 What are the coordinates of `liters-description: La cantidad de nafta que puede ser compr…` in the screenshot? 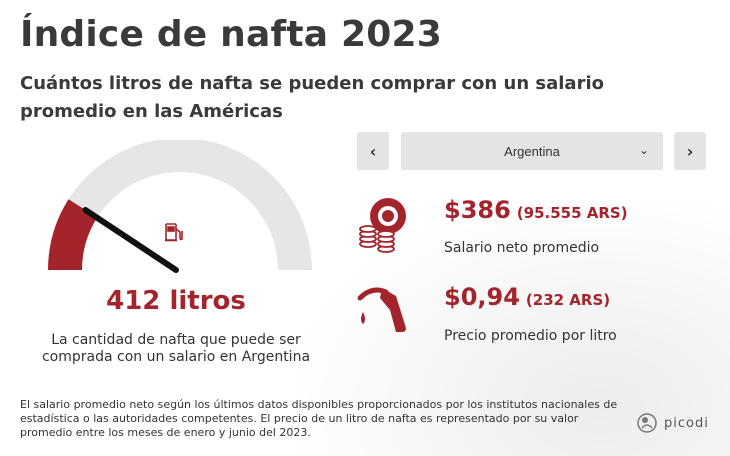 It's located at (176, 348).